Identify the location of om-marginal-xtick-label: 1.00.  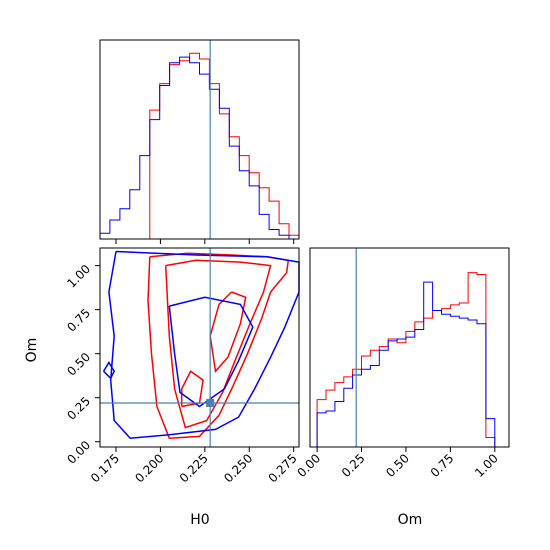
(486, 465).